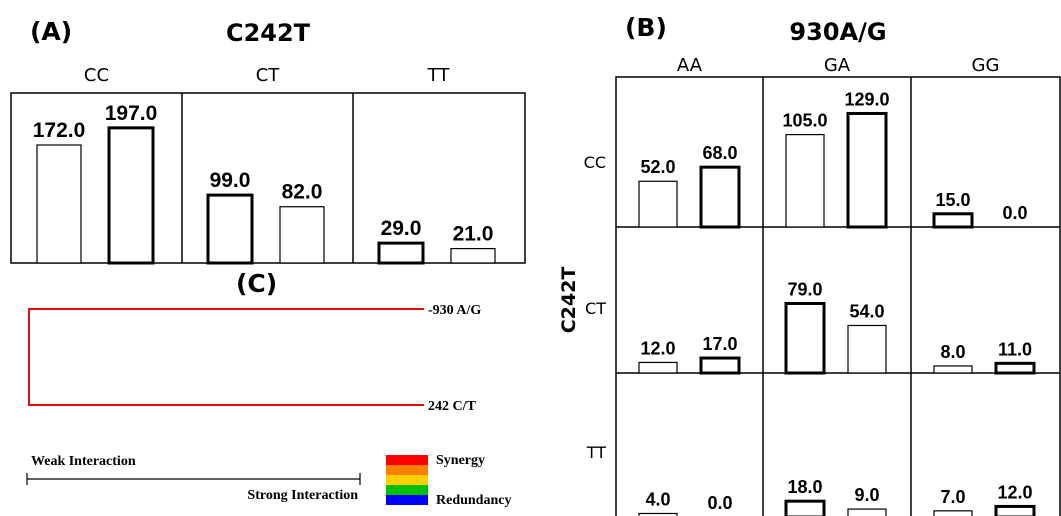  What do you see at coordinates (804, 121) in the screenshot?
I see `panel-b-data-label: 105.0` at bounding box center [804, 121].